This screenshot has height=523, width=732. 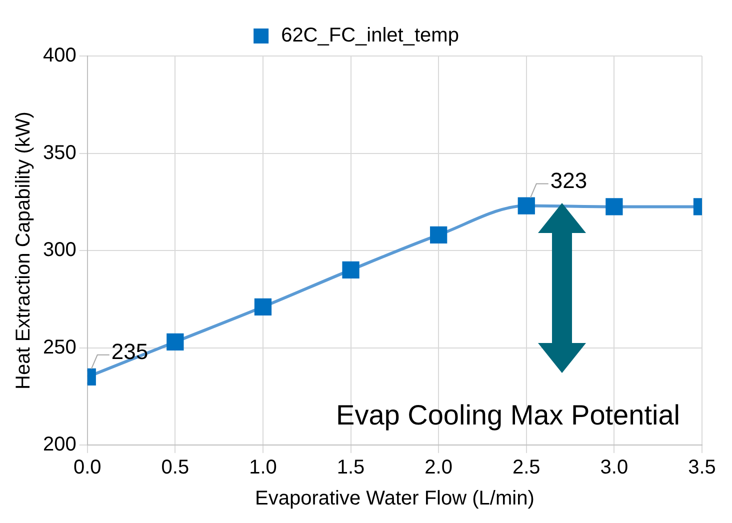 What do you see at coordinates (59, 153) in the screenshot?
I see `y-tick-label: 350` at bounding box center [59, 153].